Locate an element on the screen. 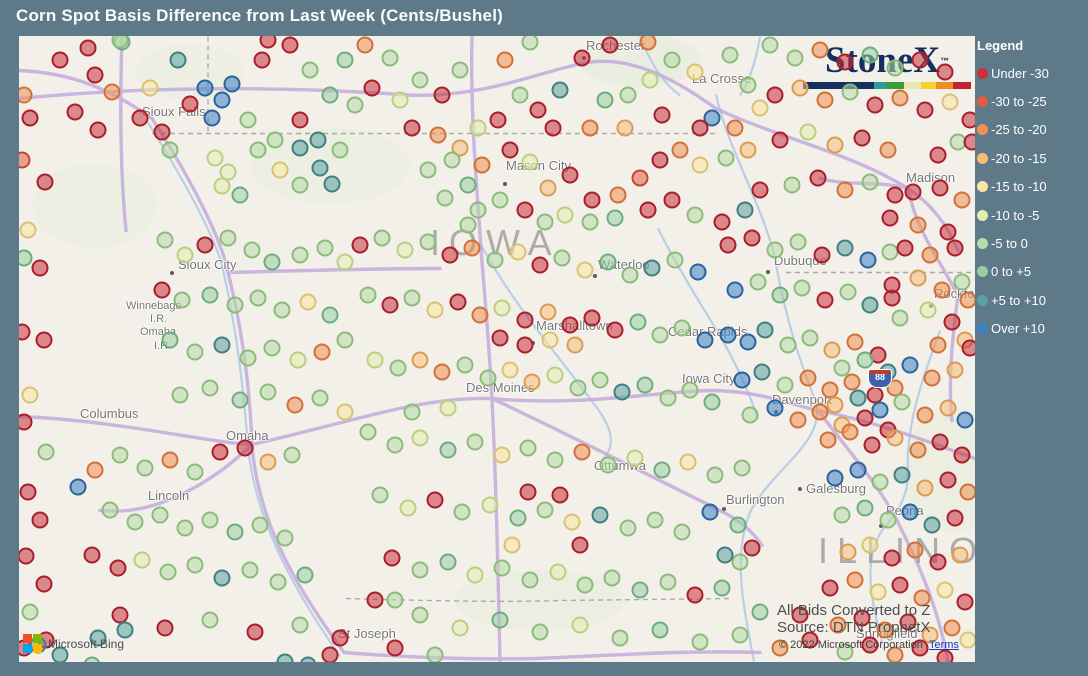  legend-item-0: Under -30 is located at coordinates (1032, 73).